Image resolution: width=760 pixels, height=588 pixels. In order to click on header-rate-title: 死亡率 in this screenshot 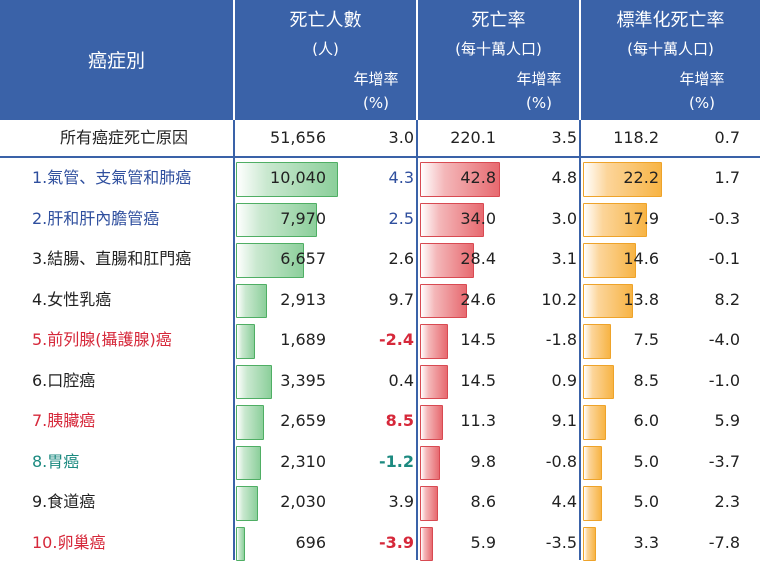, I will do `click(498, 20)`.